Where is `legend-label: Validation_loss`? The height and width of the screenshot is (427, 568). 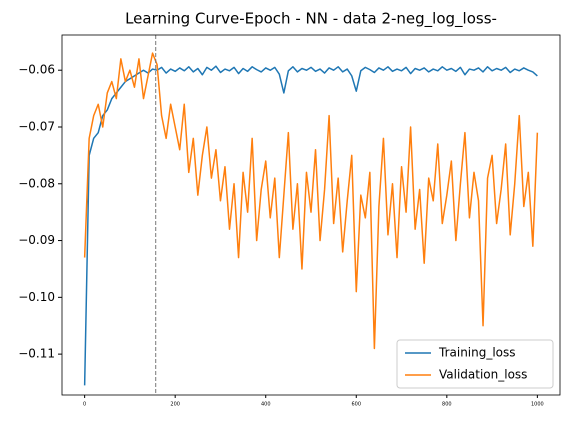
legend-label: Validation_loss is located at coordinates (483, 375).